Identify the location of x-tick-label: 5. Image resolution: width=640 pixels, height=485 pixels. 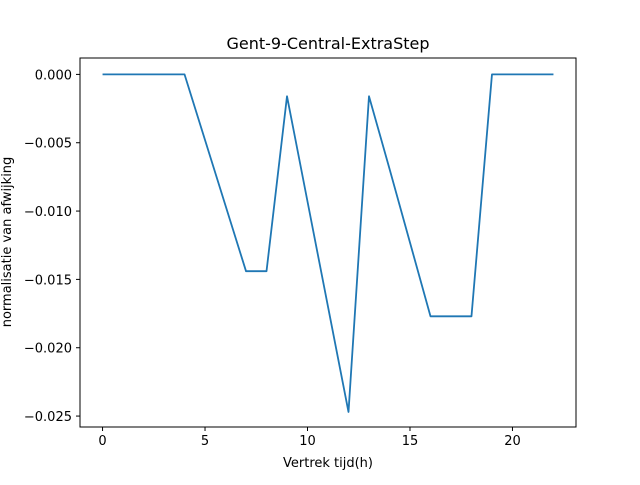
(205, 441).